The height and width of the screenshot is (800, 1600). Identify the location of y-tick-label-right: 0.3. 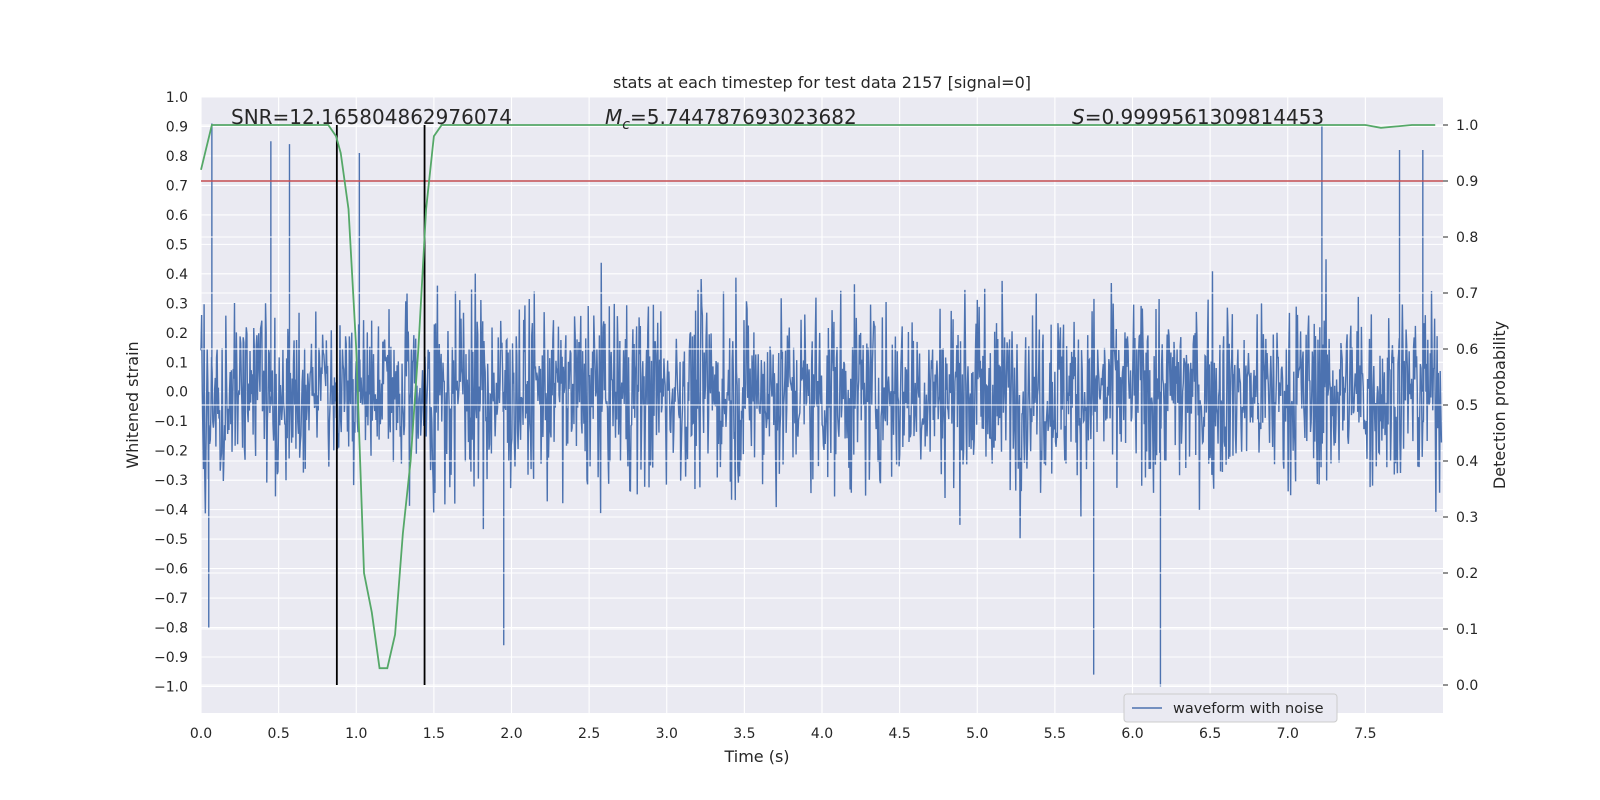
(1467, 518).